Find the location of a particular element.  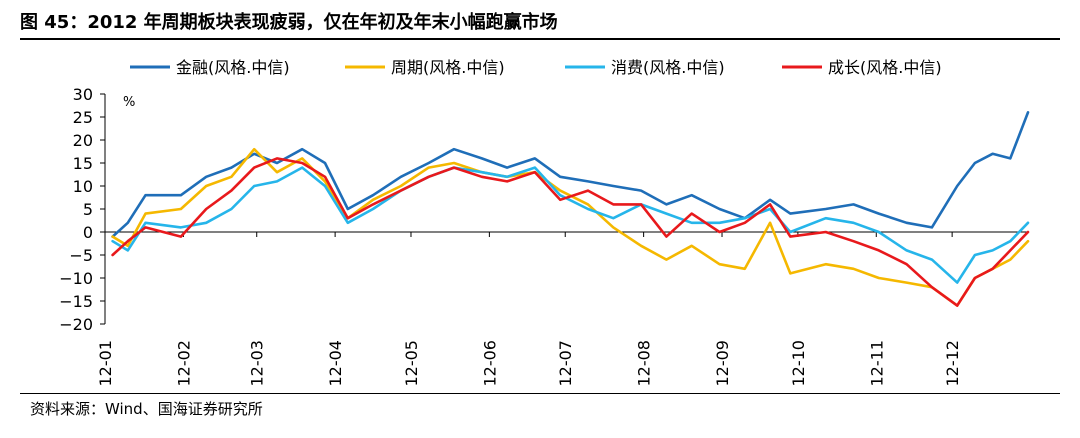

source-note: 资料来源：Wind、国海证券研究所 is located at coordinates (146, 409).